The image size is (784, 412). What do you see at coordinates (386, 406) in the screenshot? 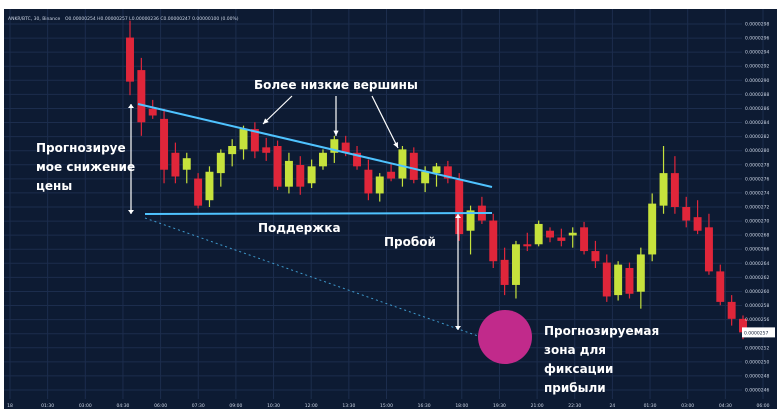
I see `time-tick-label: 15:00` at bounding box center [386, 406].